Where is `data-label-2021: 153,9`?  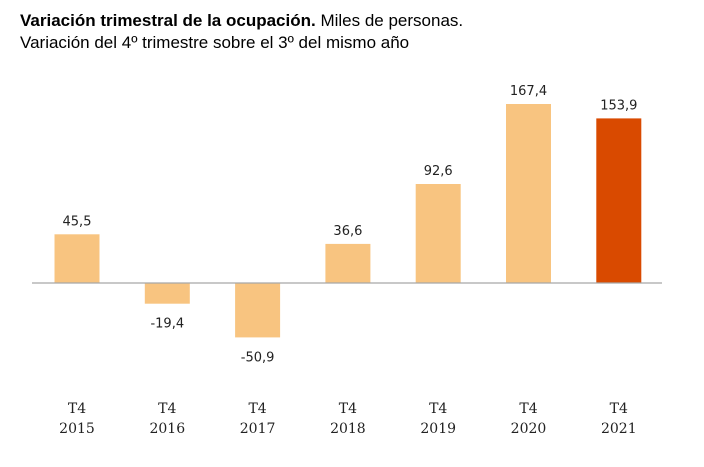 data-label-2021: 153,9 is located at coordinates (618, 105).